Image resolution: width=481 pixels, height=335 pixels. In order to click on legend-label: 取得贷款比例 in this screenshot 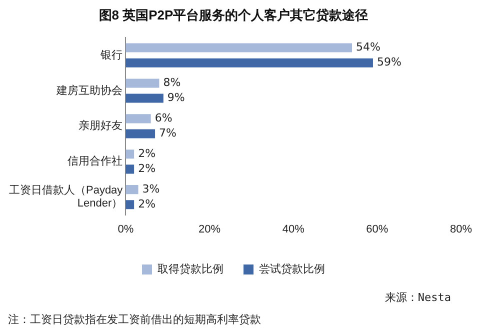, I will do `click(191, 269)`.